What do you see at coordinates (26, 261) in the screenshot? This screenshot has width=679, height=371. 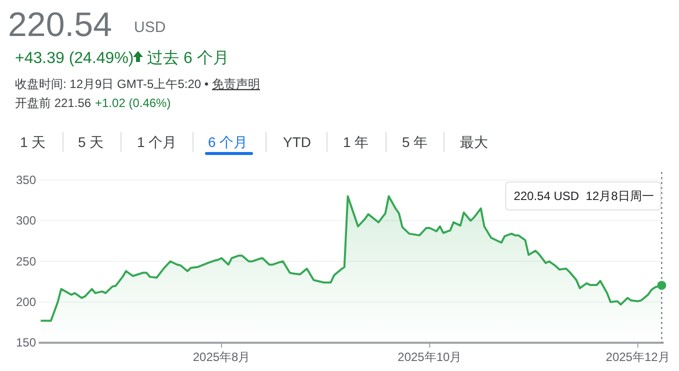 I see `y-tick-label: 250` at bounding box center [26, 261].